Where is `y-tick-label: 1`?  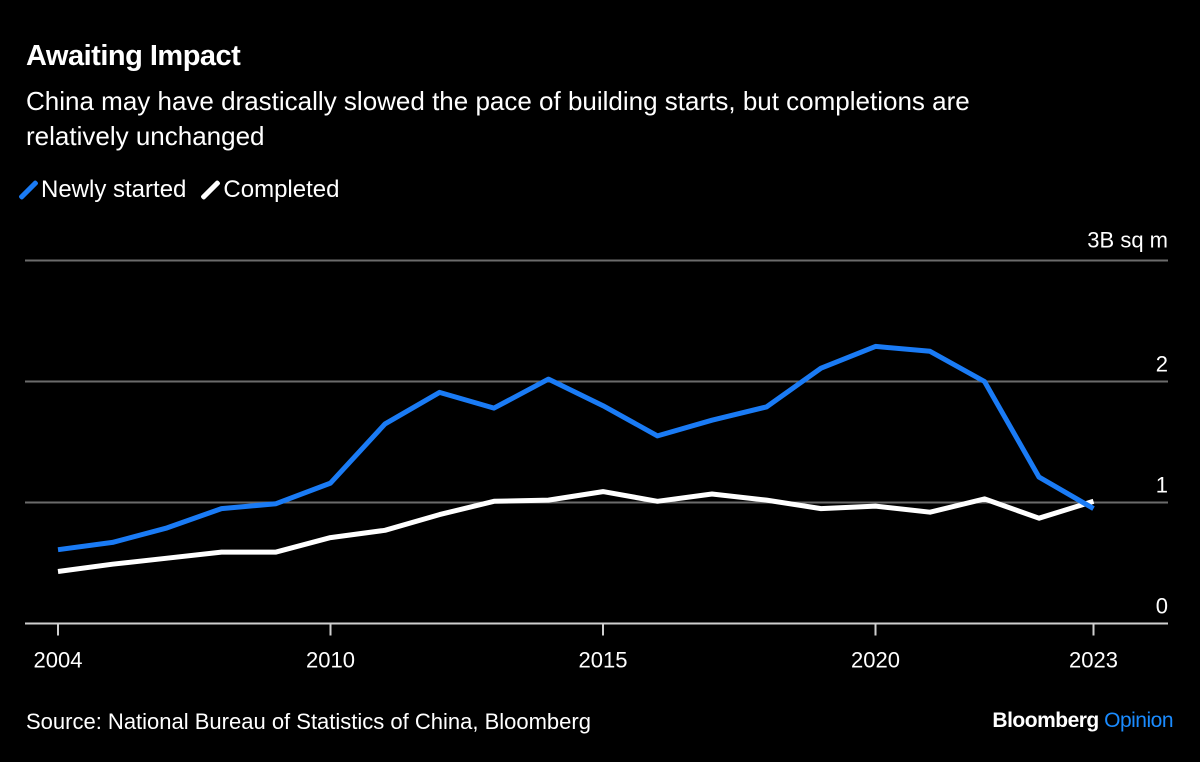 y-tick-label: 1 is located at coordinates (1162, 485).